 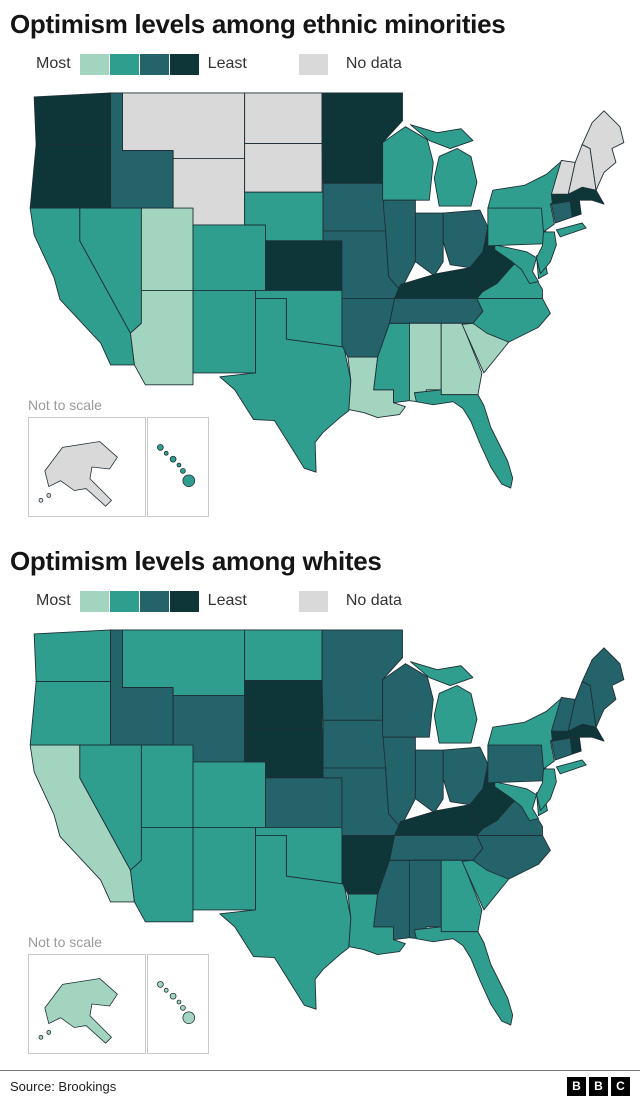 I want to click on state-OR, so click(x=70, y=713).